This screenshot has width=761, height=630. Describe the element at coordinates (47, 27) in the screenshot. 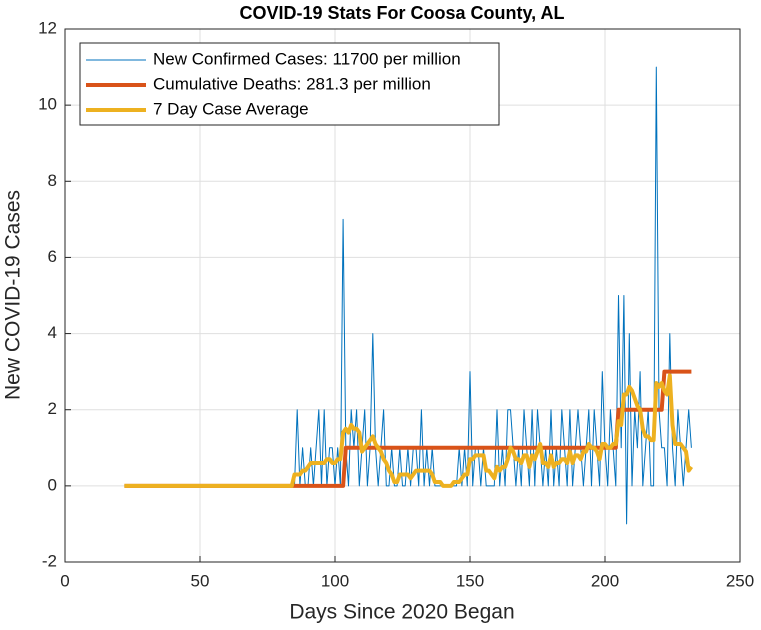

I see `y-tick-label: 12` at that location.